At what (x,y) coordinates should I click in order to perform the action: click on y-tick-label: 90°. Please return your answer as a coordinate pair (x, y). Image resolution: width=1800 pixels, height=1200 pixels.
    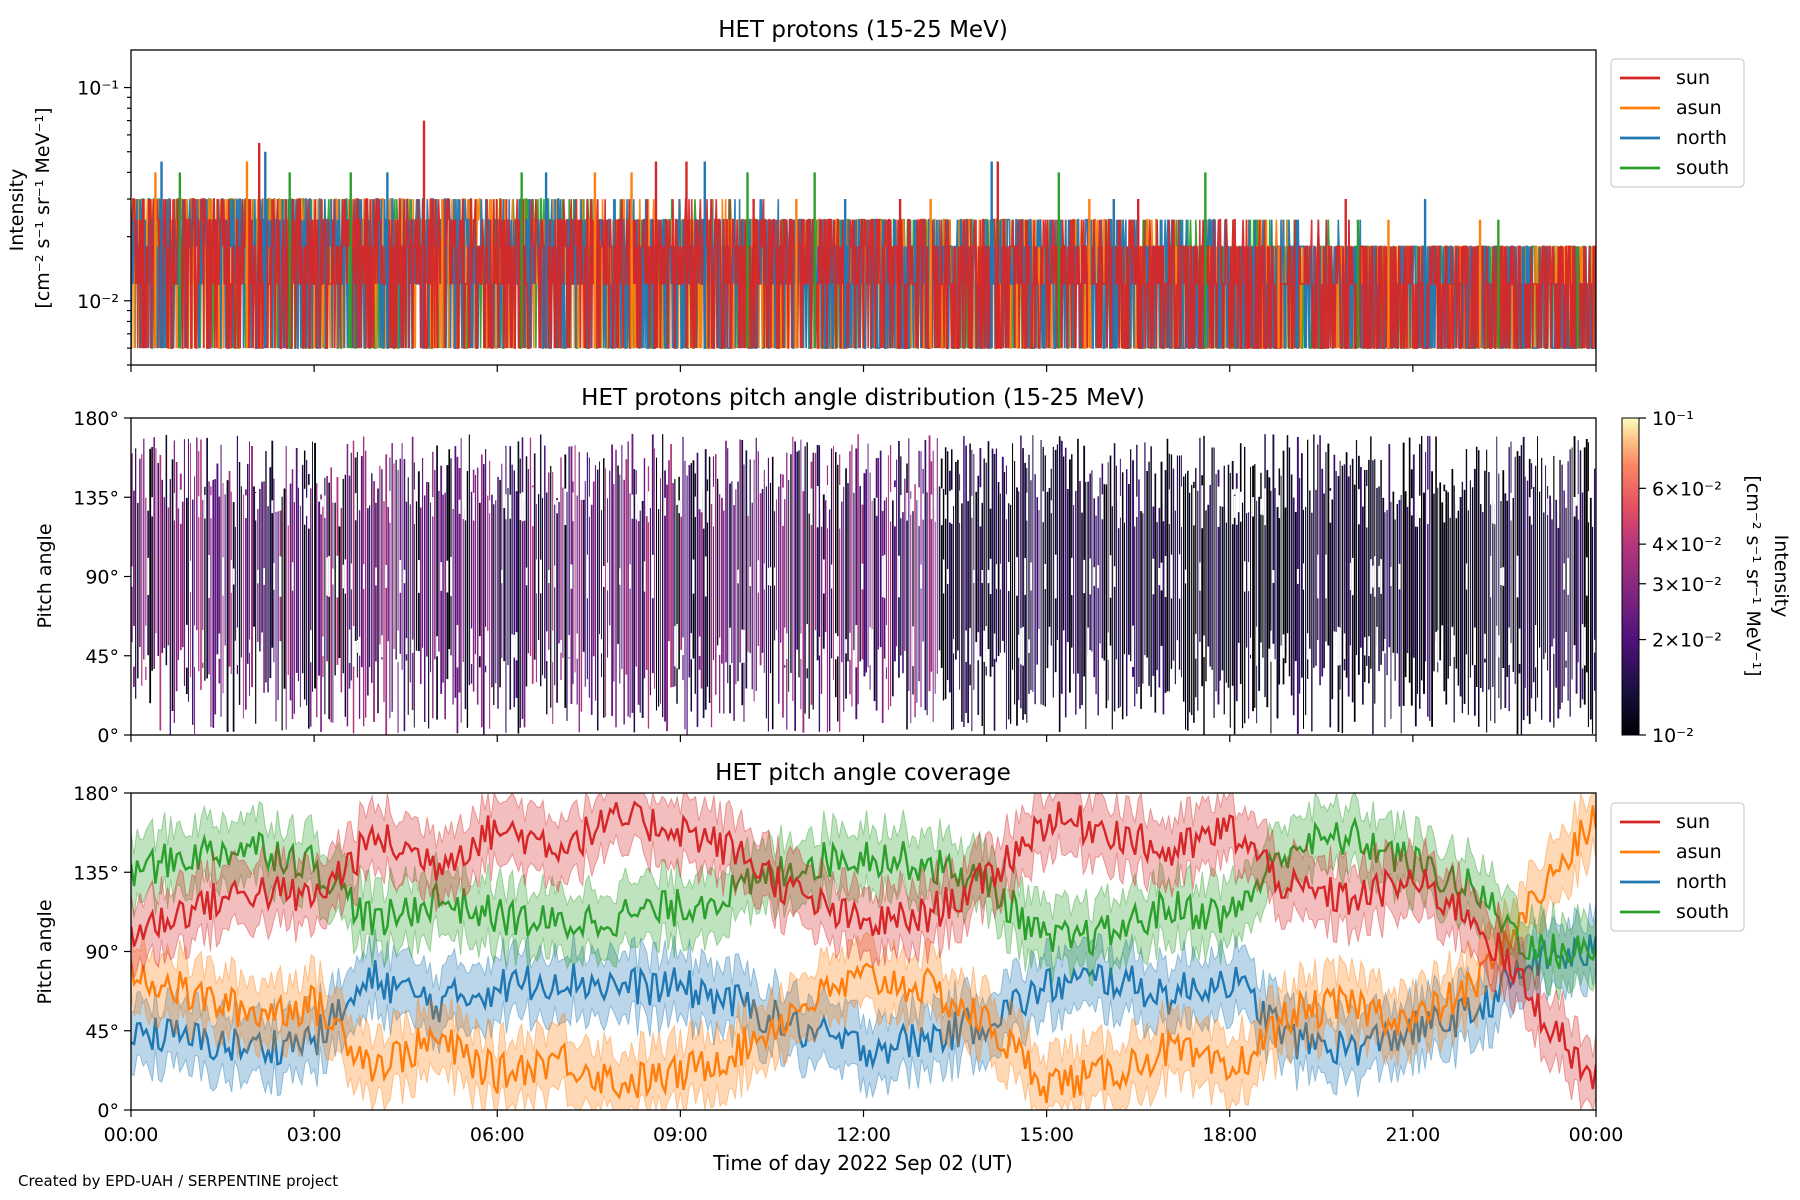
    Looking at the image, I should click on (102, 578).